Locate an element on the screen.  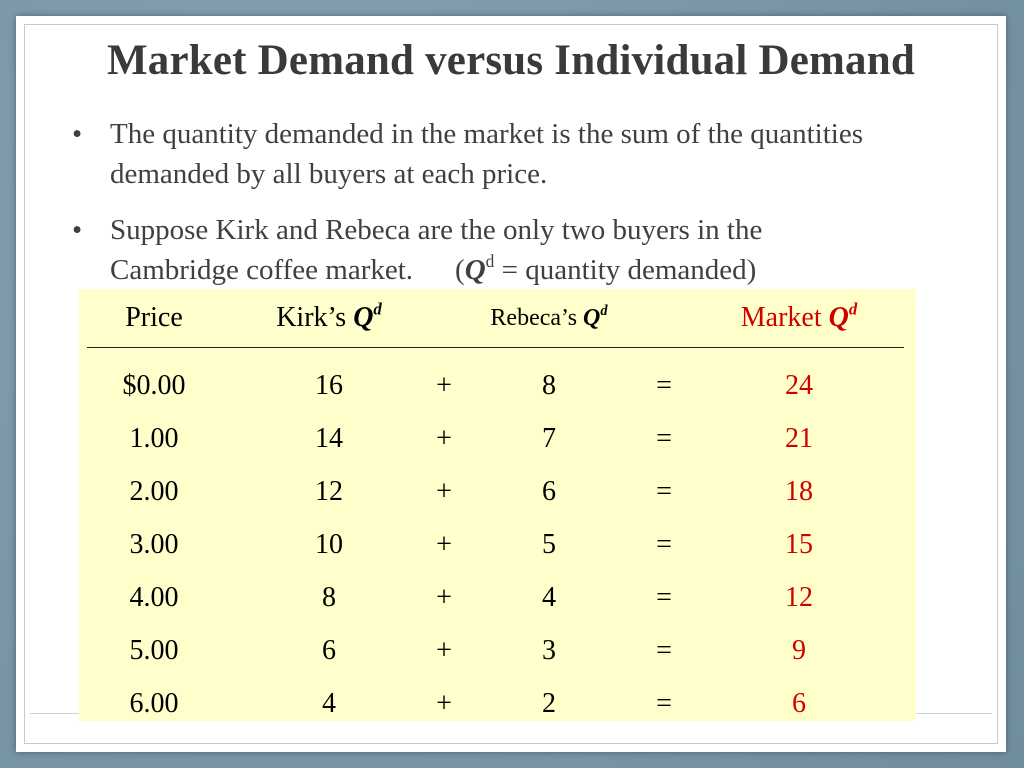
price-cell: 1.00 is located at coordinates (154, 438).